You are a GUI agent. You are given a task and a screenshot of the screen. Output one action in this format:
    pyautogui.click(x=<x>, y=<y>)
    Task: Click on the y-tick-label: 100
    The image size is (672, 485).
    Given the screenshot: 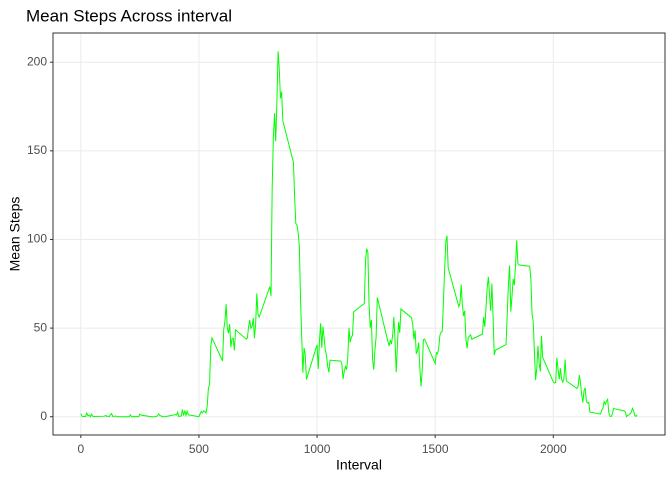 What is the action you would take?
    pyautogui.click(x=37, y=239)
    